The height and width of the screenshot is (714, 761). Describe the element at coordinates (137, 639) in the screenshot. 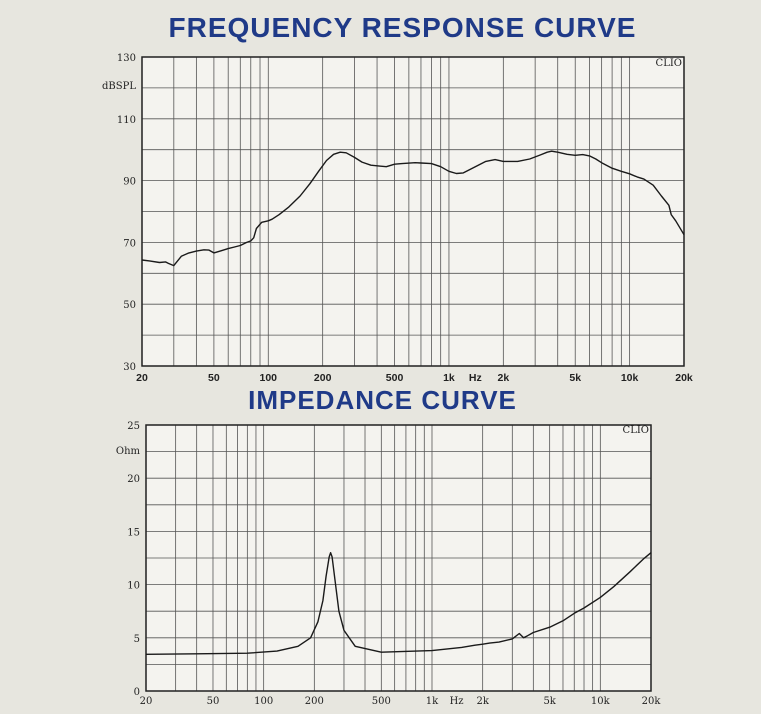

I see `y-tick-label: 5` at that location.